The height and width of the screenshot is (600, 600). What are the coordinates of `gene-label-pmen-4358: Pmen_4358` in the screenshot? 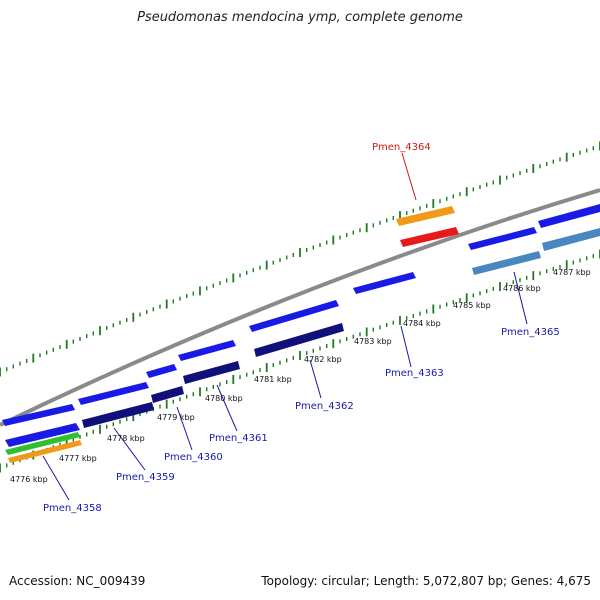 It's located at (72, 508).